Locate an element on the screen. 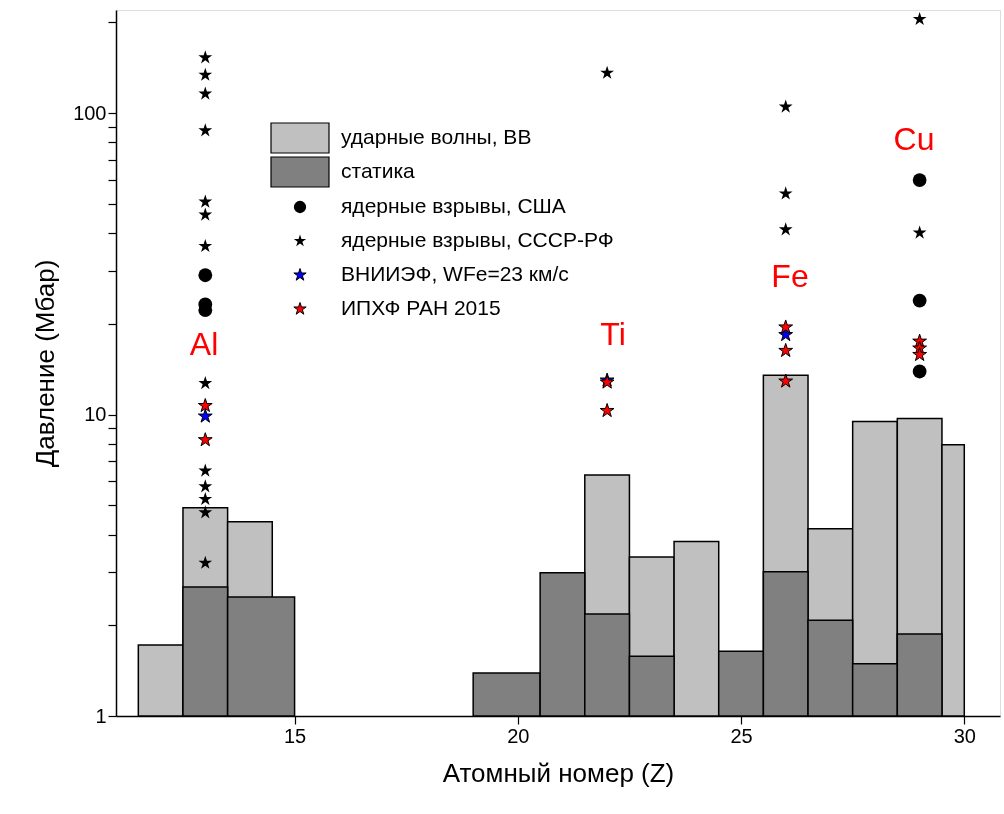 This screenshot has width=1004, height=814. x-tick-label: 30 is located at coordinates (964, 735).